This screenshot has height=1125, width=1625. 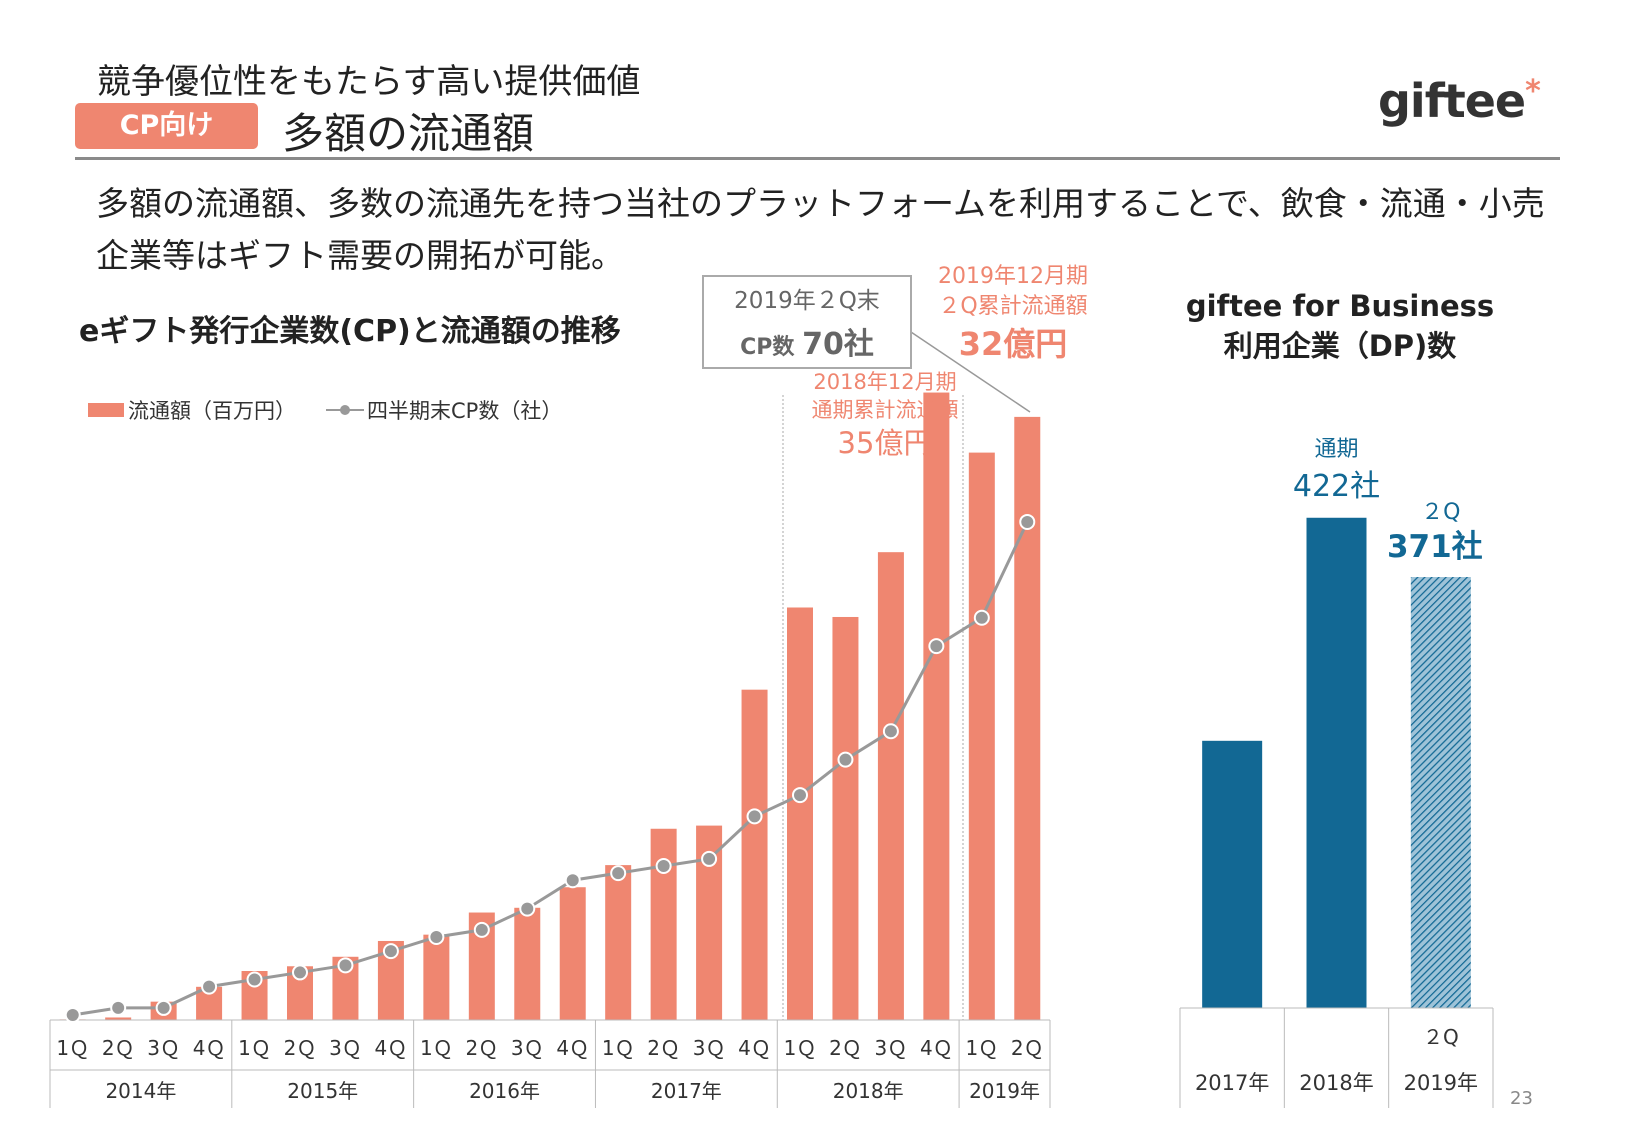 I want to click on fy2019-value: 32億円, so click(x=1013, y=344).